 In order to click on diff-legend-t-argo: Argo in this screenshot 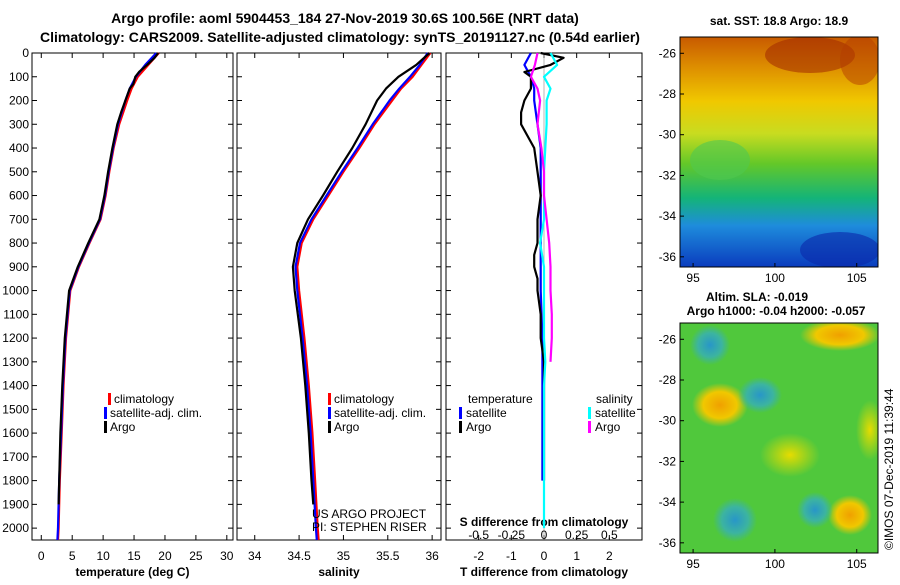, I will do `click(479, 427)`.